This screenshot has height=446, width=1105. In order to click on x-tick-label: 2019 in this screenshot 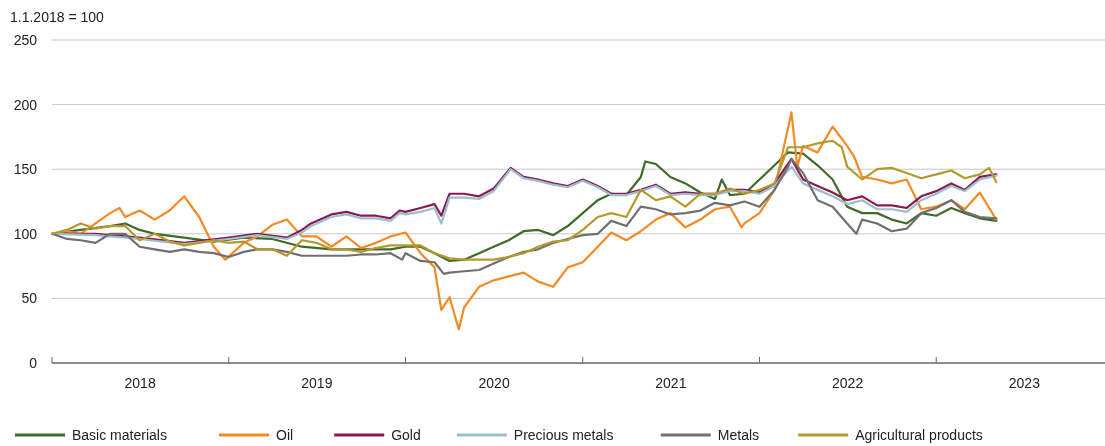, I will do `click(317, 383)`.